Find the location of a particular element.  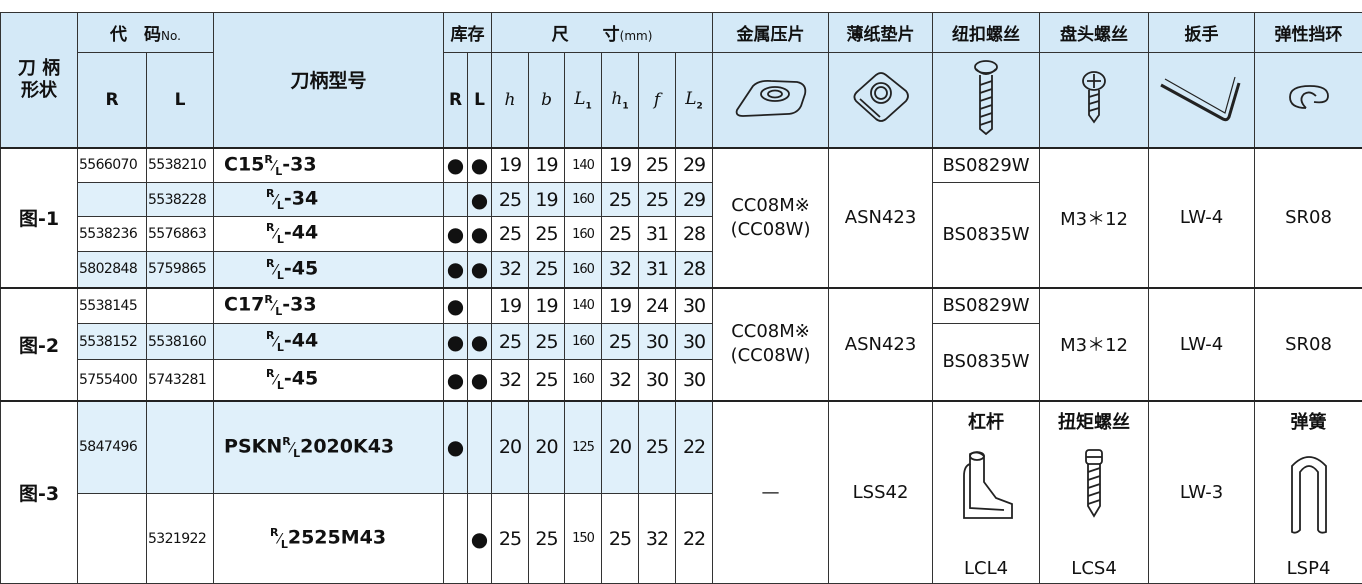

code-l: 5743281 is located at coordinates (180, 380).